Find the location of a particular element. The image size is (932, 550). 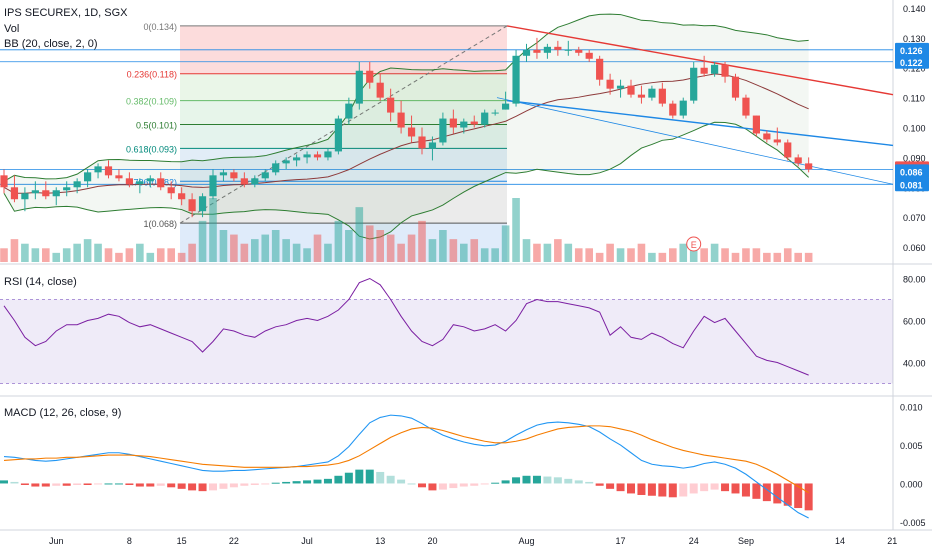

price-badge-label: 0.086 is located at coordinates (911, 172).